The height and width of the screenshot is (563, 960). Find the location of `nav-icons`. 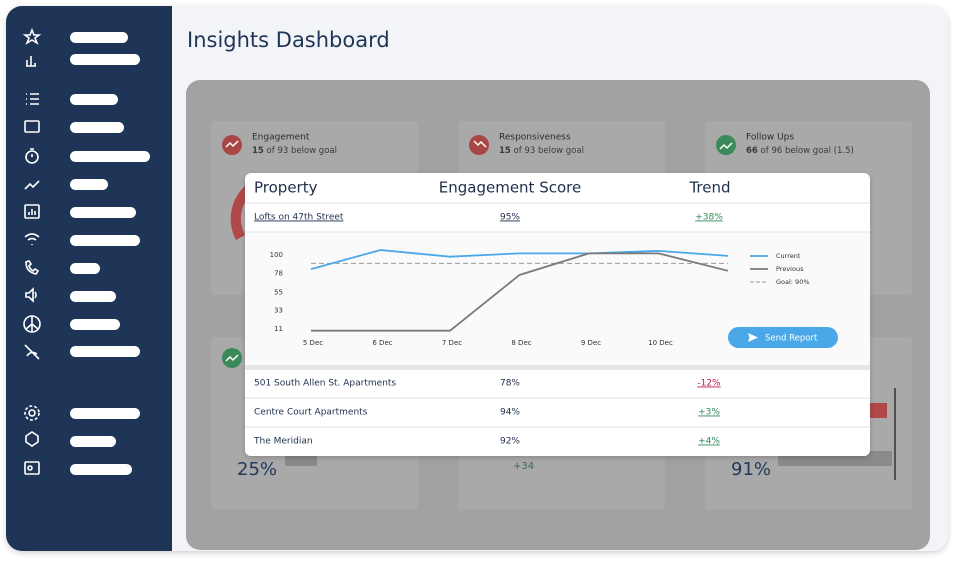

nav-icons is located at coordinates (32, 251).